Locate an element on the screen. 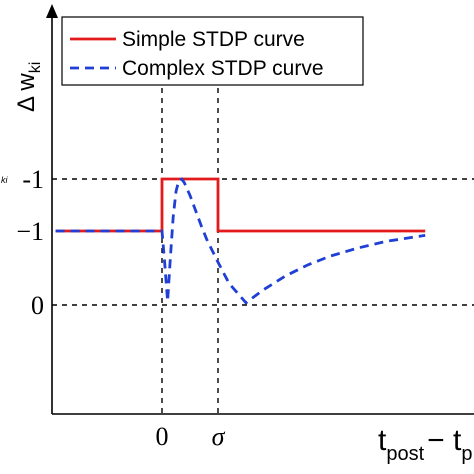 Image resolution: width=474 pixels, height=474 pixels. y-axis-label: Δ wki is located at coordinates (28, 87).